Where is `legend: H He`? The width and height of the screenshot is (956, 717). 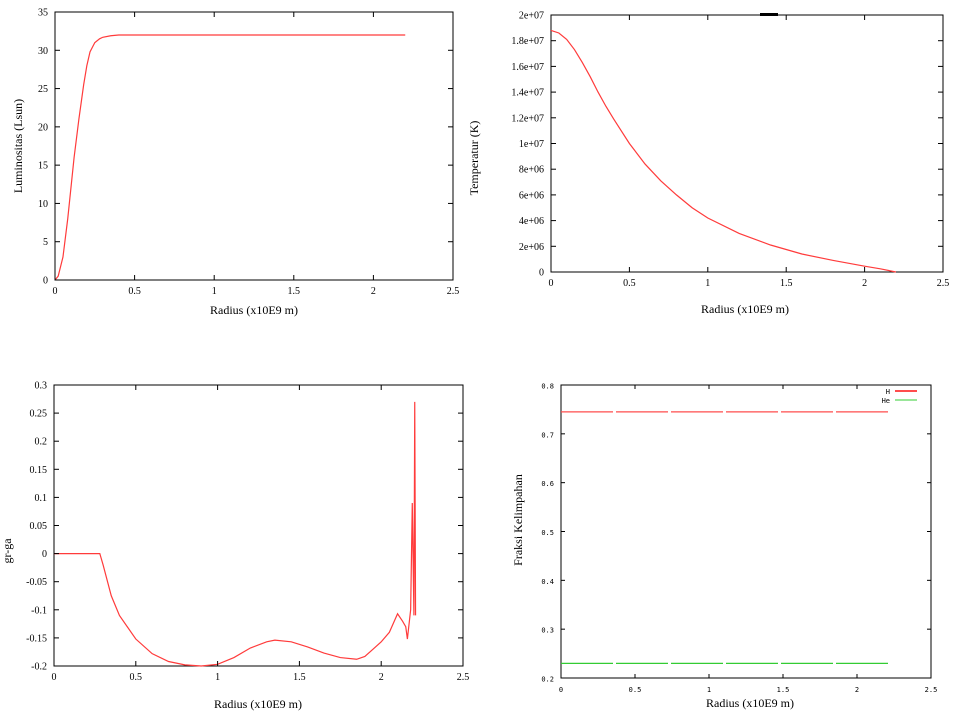
legend: H He is located at coordinates (899, 396).